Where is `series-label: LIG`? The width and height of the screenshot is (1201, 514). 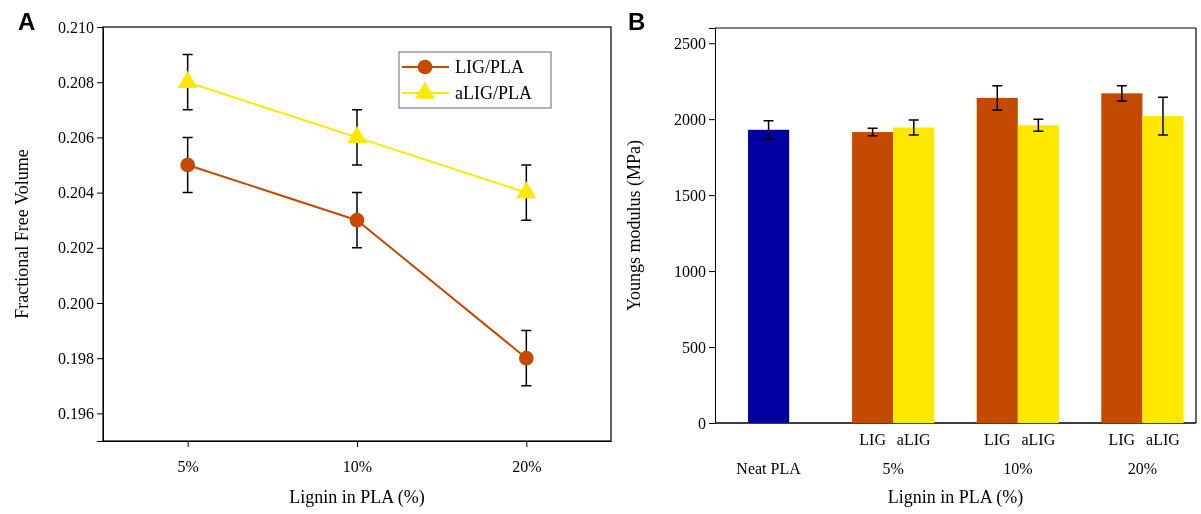 series-label: LIG is located at coordinates (873, 439).